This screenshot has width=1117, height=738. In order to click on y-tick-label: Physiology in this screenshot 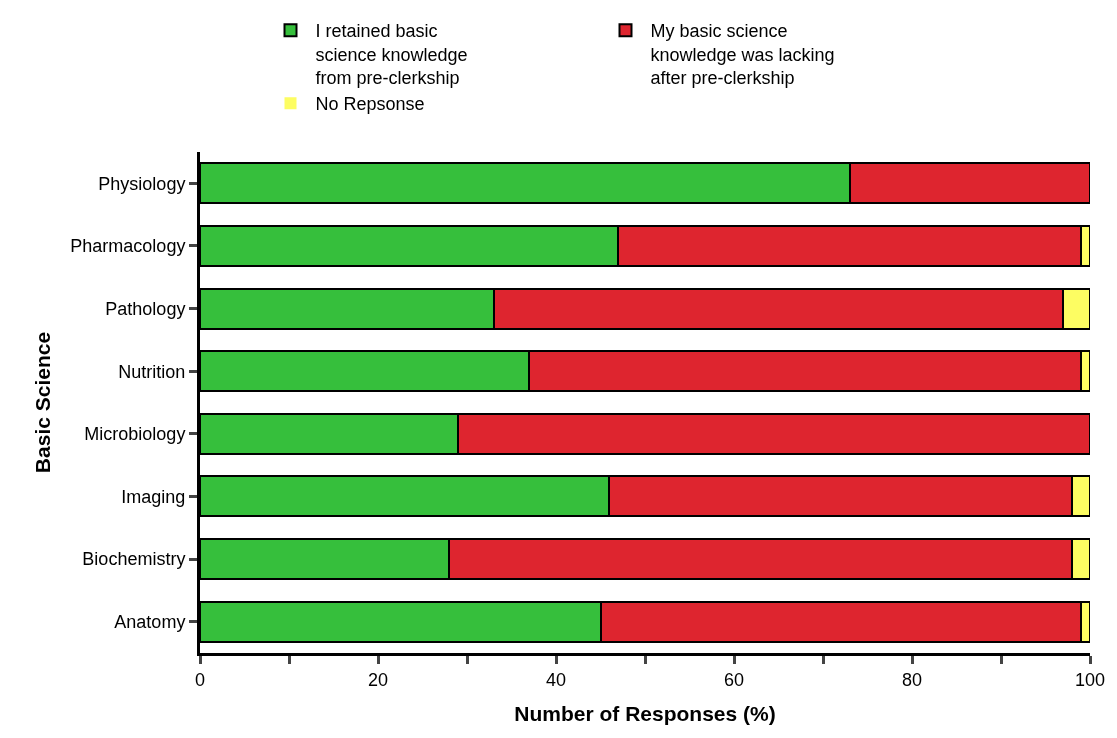, I will do `click(142, 183)`.